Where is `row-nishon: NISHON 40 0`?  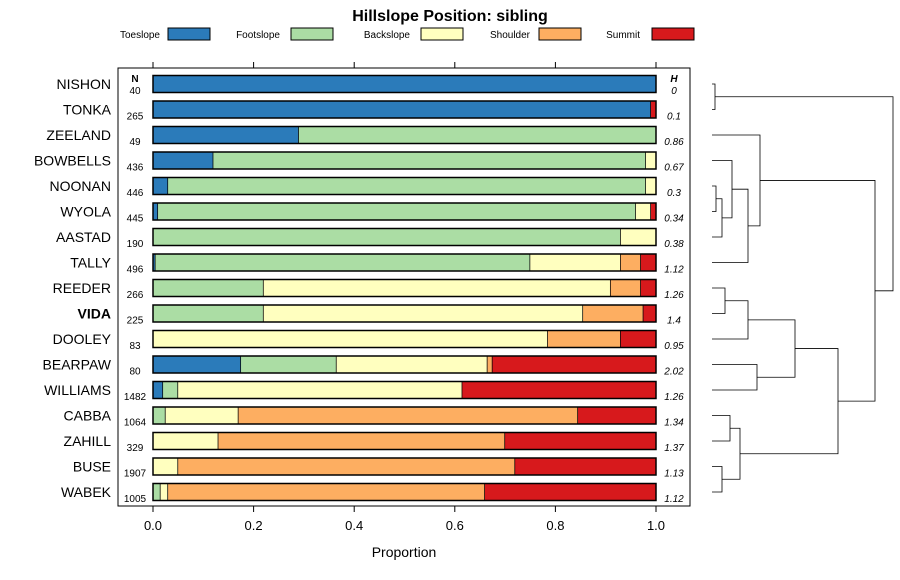
row-nishon: NISHON 40 0 is located at coordinates (367, 85).